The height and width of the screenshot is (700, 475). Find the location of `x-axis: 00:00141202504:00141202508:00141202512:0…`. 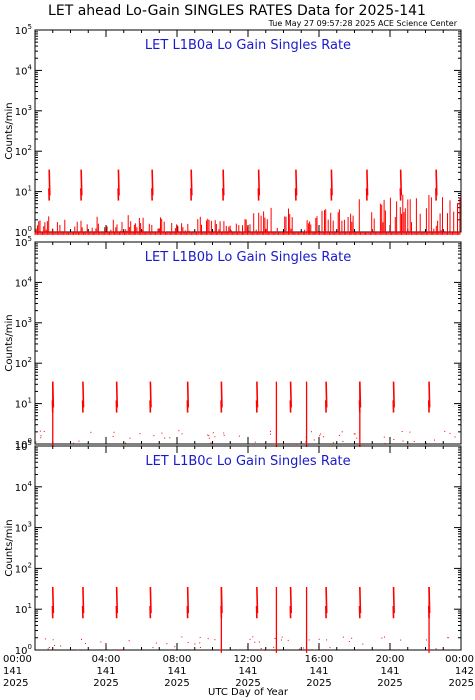

x-axis: 00:00141202504:00141202508:00141202512:0… is located at coordinates (238, 671).